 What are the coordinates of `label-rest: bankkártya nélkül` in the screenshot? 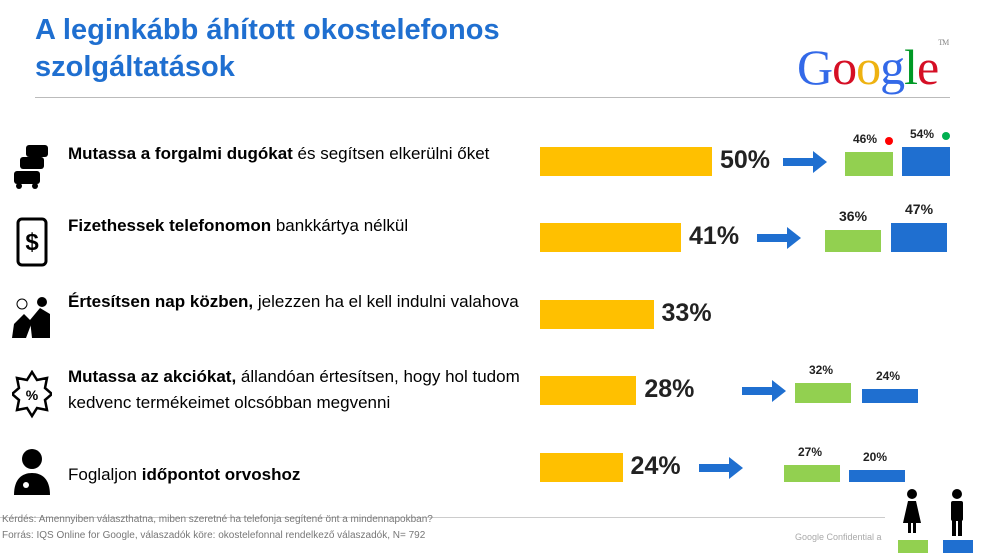 It's located at (340, 225).